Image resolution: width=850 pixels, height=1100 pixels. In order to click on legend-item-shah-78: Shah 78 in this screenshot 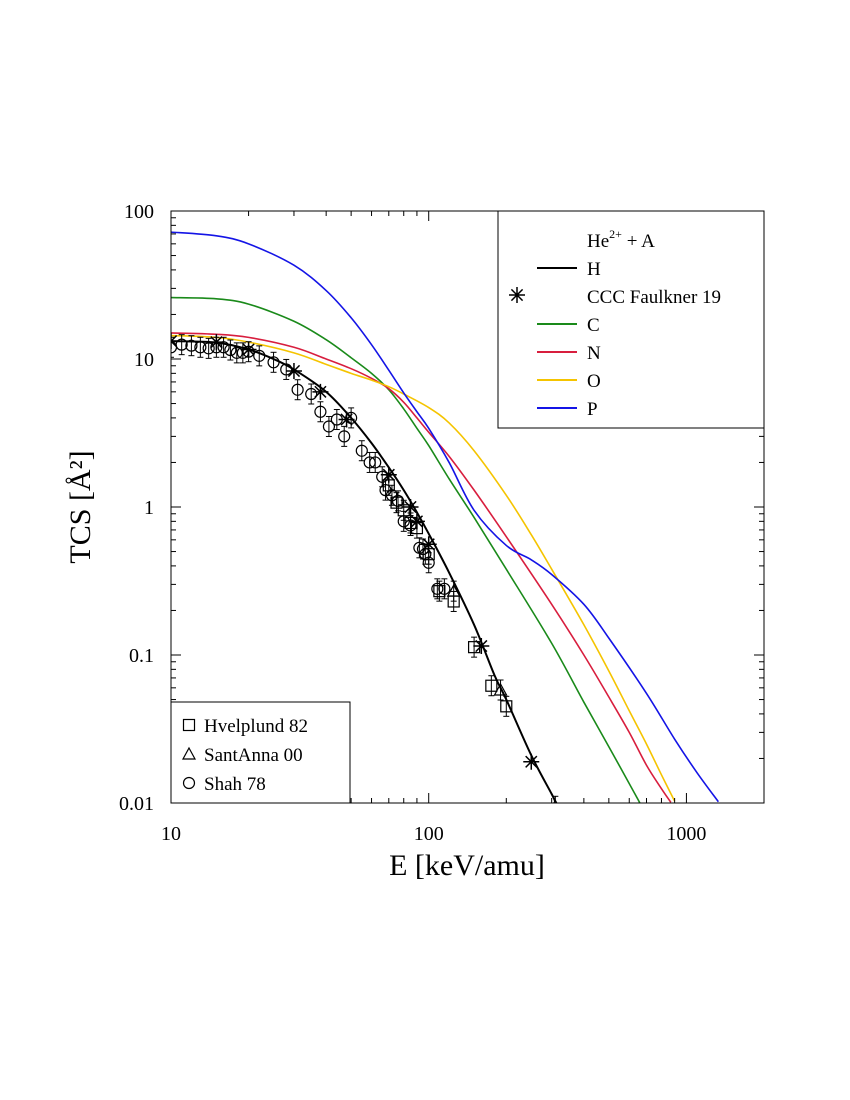, I will do `click(224, 784)`.